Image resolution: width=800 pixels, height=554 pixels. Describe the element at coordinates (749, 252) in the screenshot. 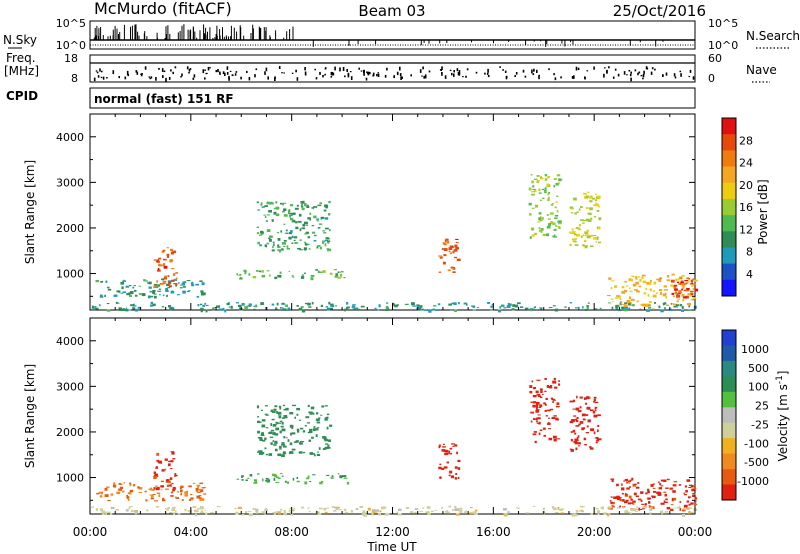

I see `colorbar-tick-label: 8` at that location.